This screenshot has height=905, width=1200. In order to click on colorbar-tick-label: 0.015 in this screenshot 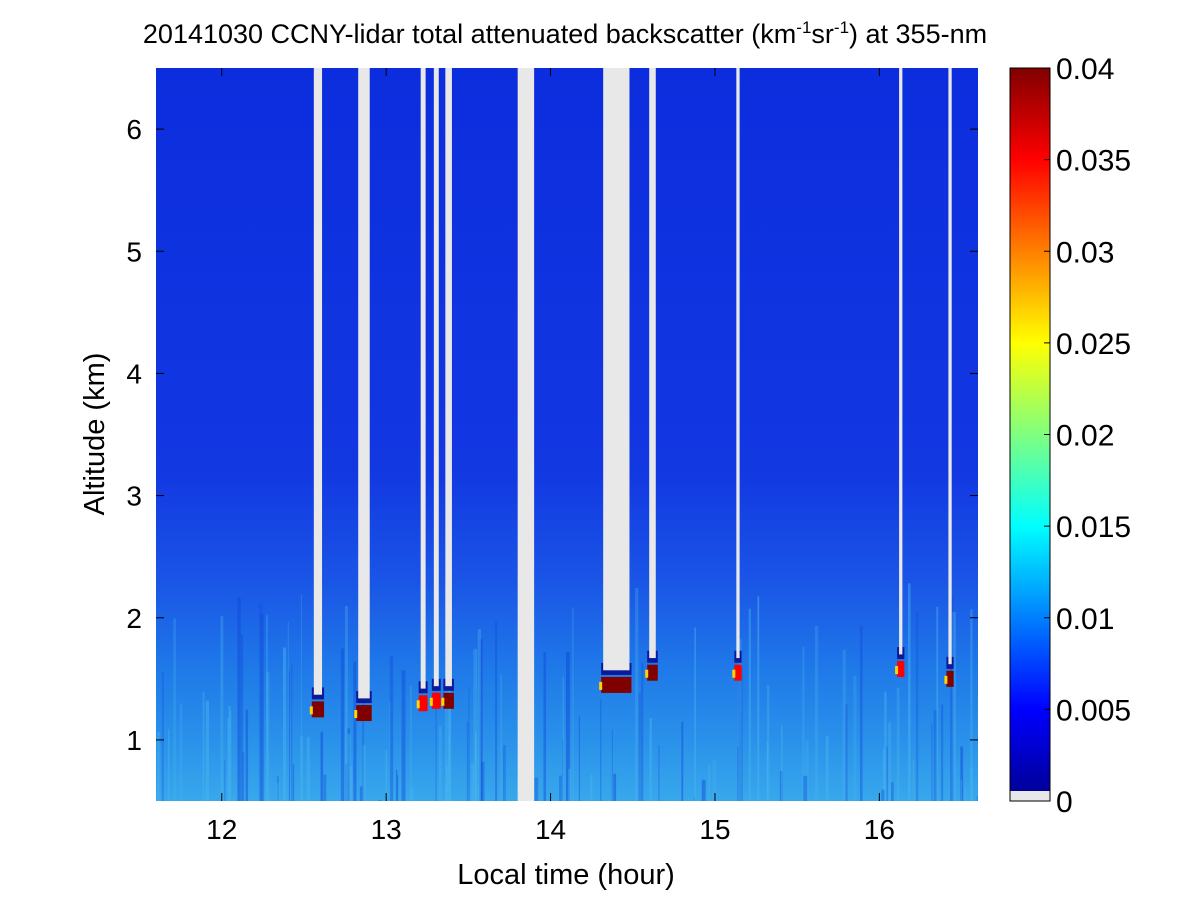, I will do `click(1093, 527)`.